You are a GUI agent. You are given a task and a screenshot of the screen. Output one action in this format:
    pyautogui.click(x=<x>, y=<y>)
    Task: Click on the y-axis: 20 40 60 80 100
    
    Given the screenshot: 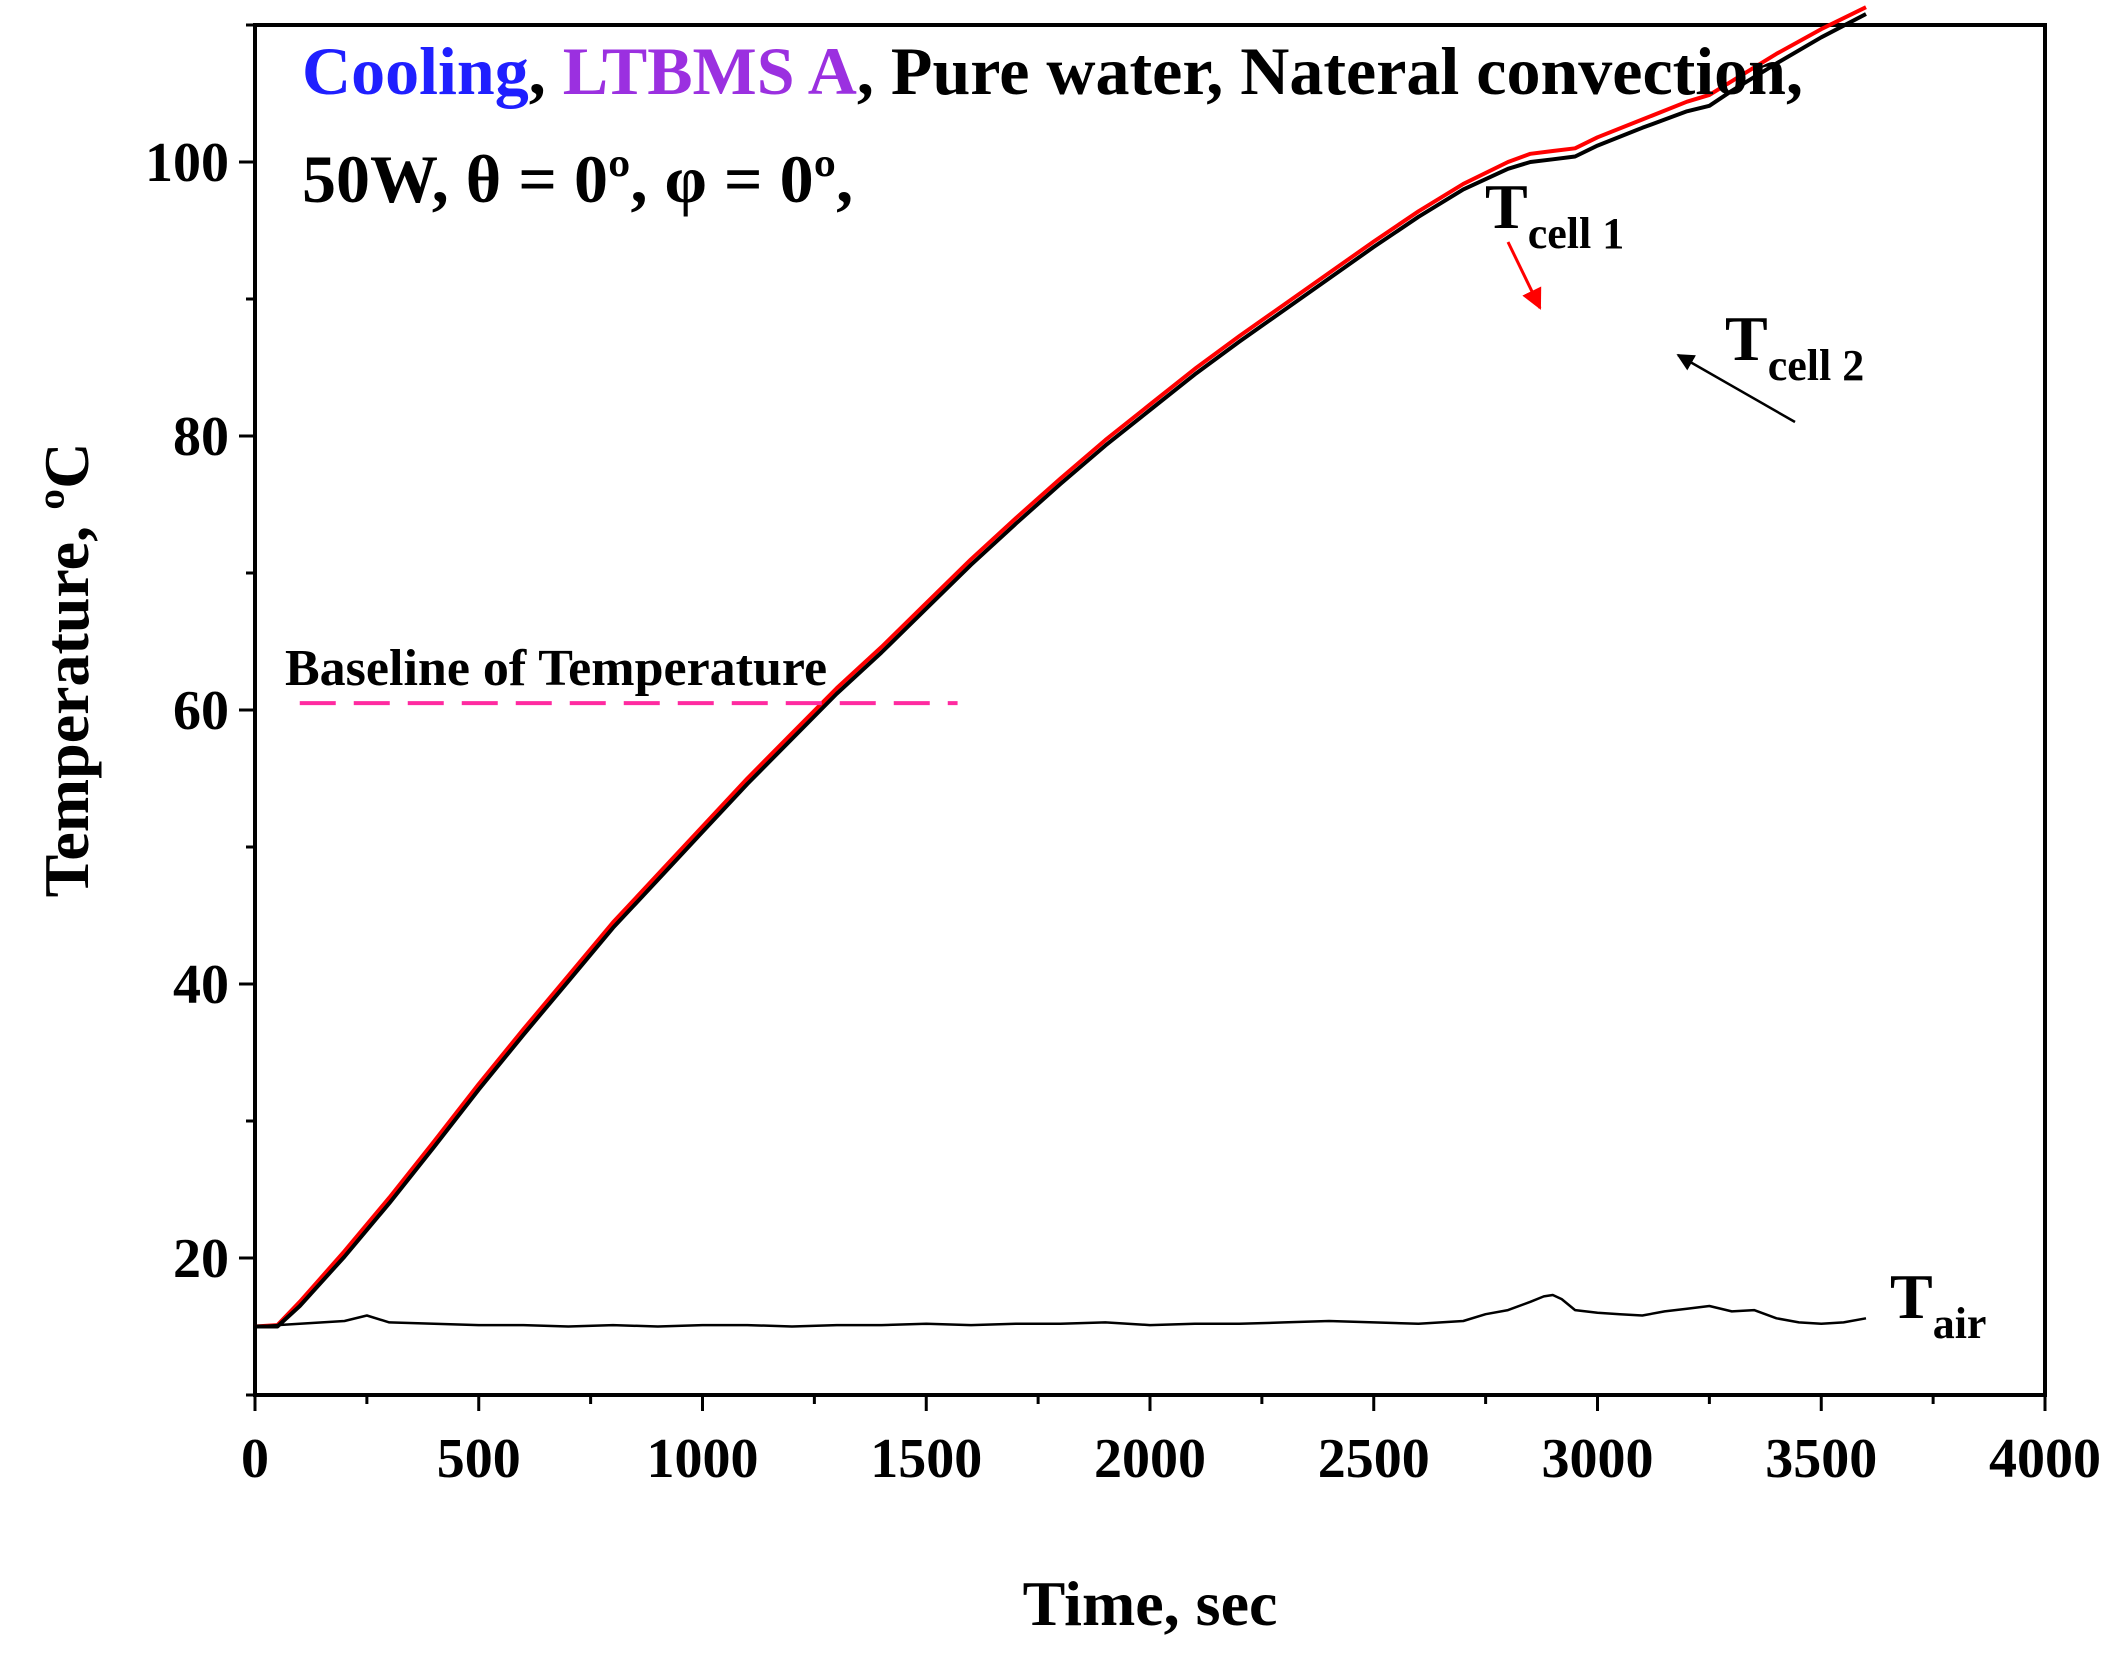 What is the action you would take?
    pyautogui.click(x=200, y=710)
    